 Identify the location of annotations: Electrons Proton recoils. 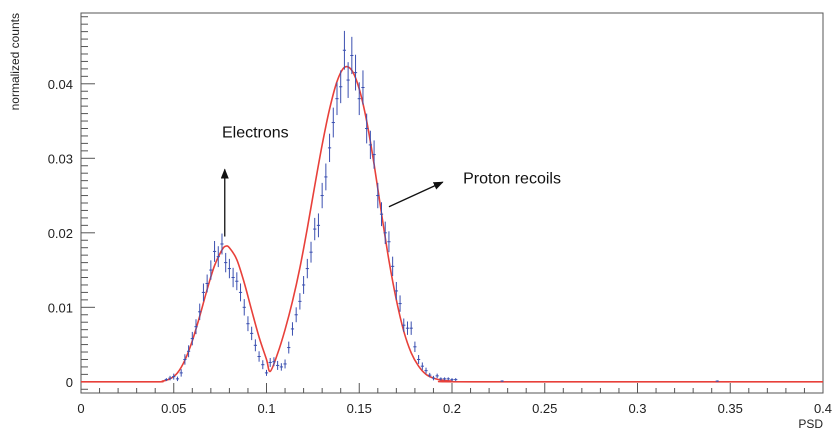
(390, 180).